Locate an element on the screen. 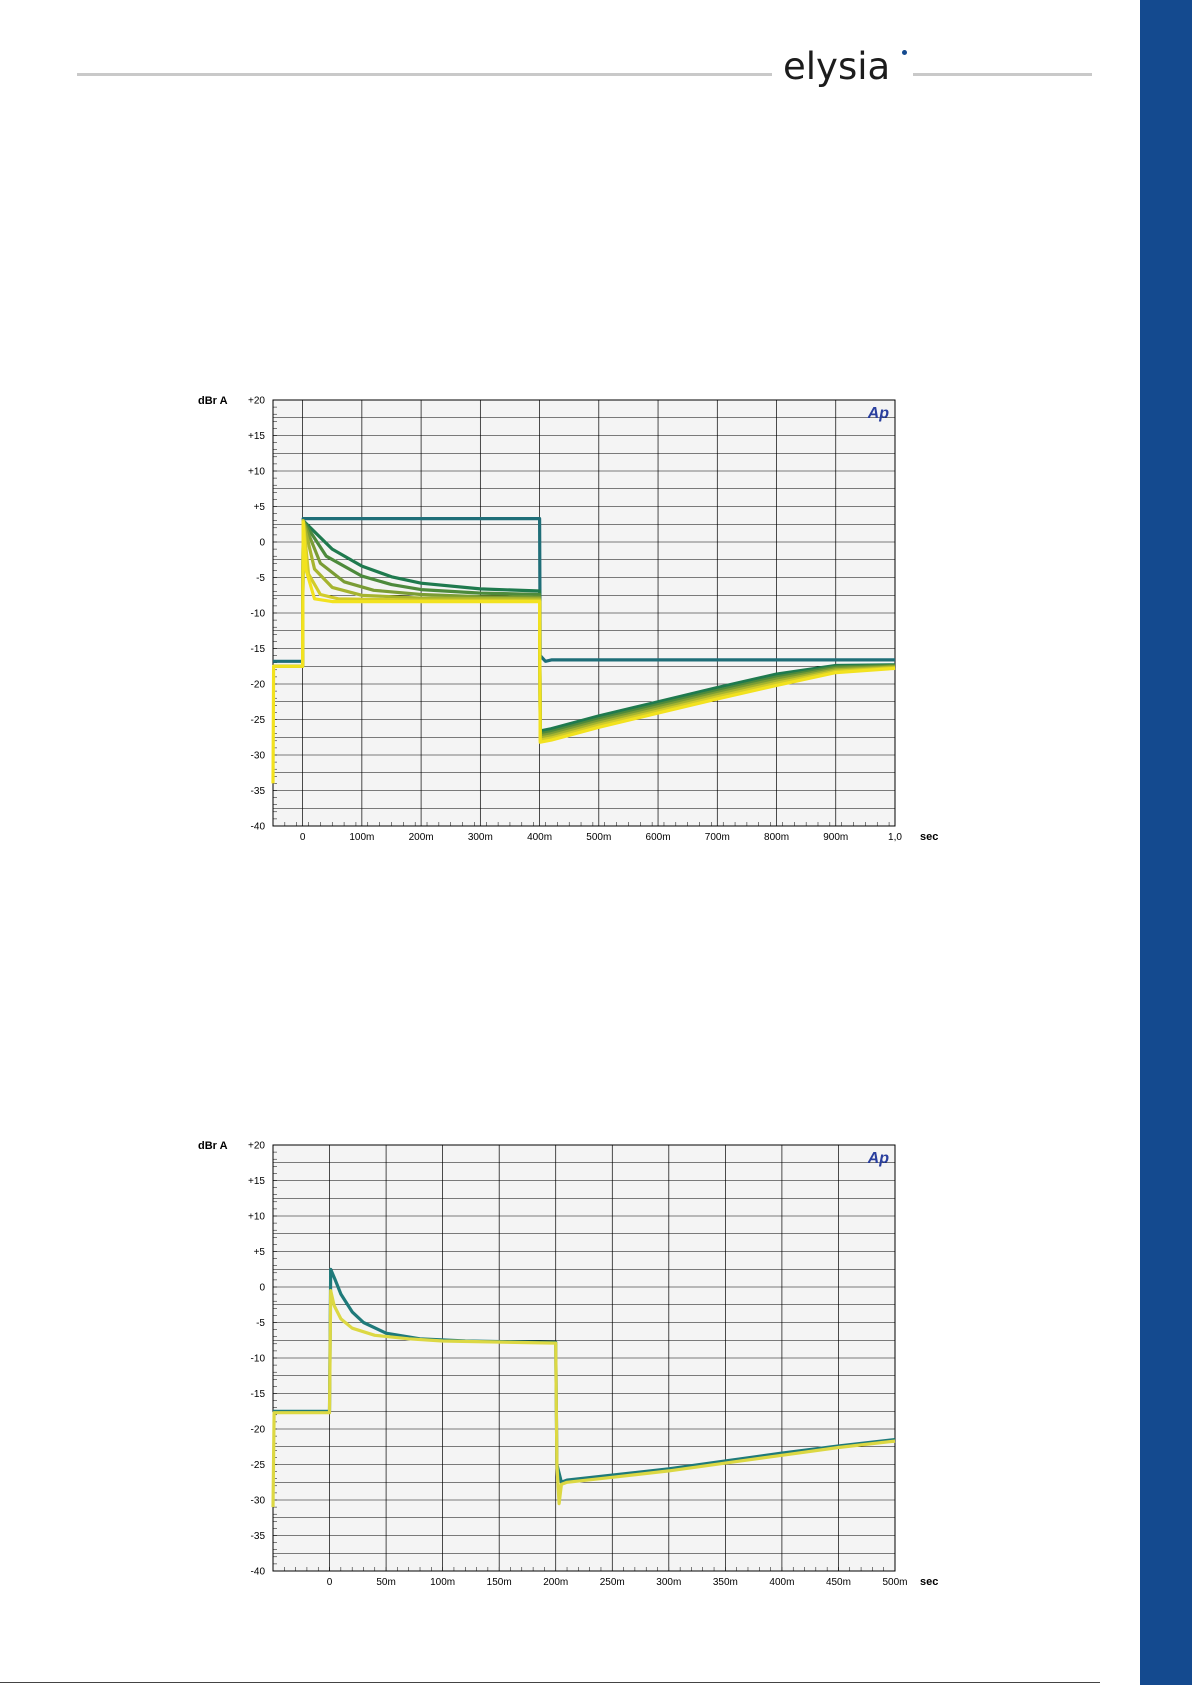  x-tick-label: 350m is located at coordinates (725, 1582).